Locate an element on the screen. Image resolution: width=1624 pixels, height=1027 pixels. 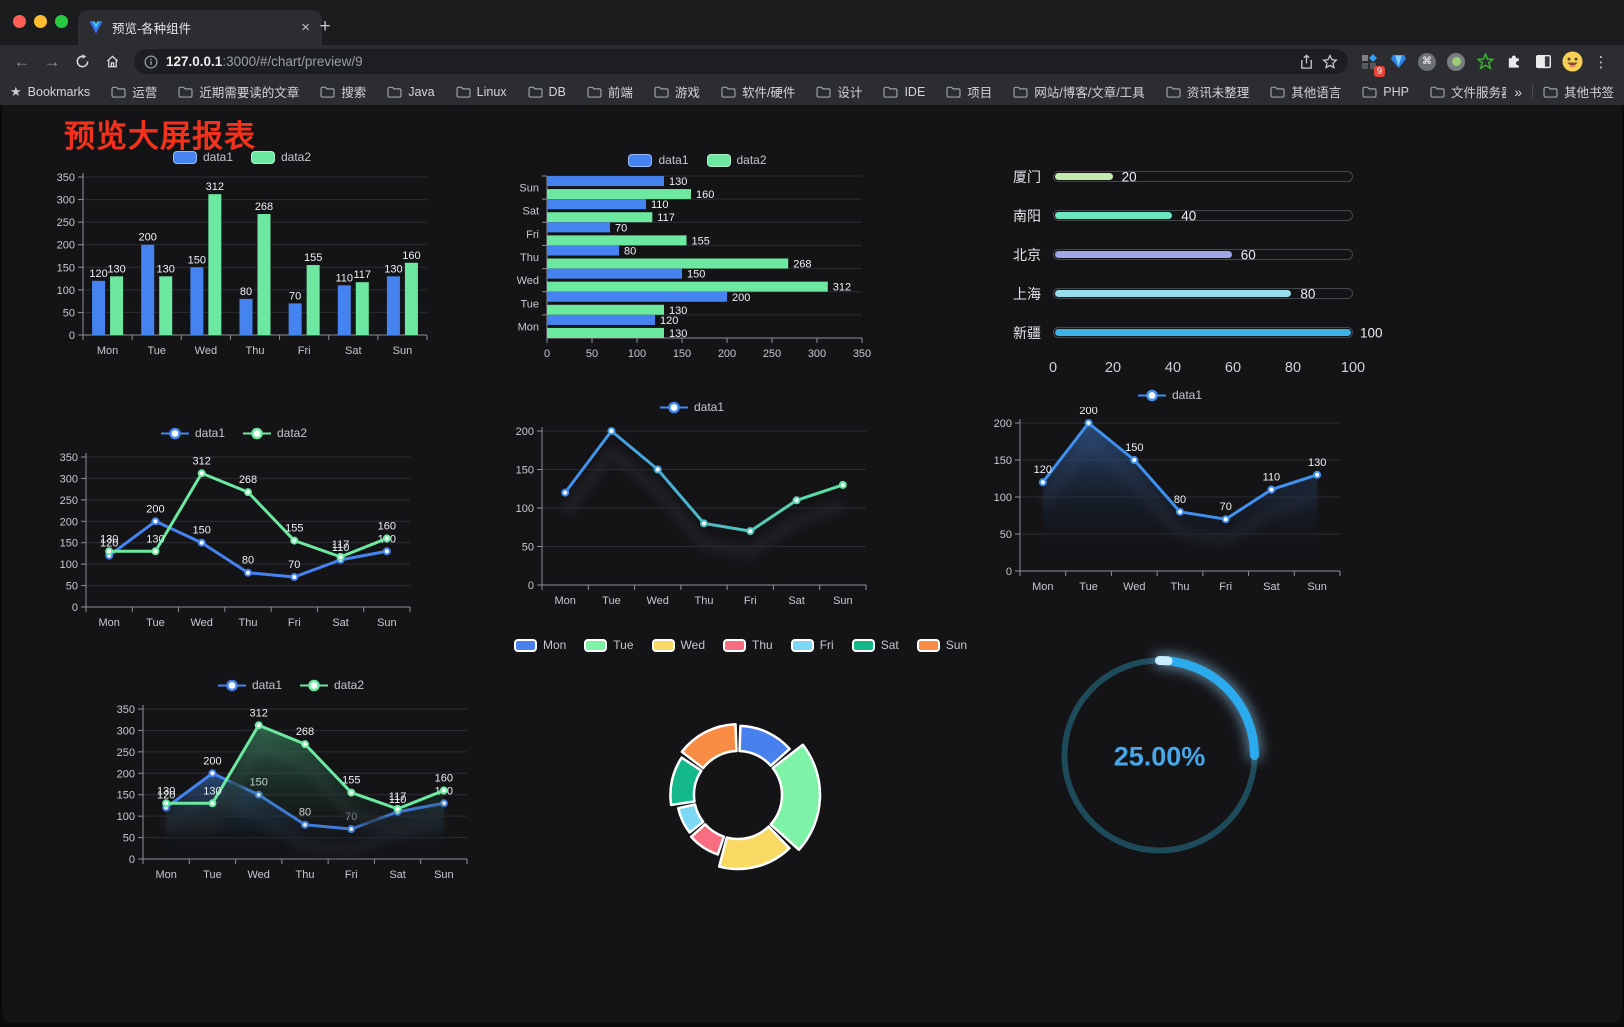
bookmark-item: 设计 is located at coordinates (839, 91).